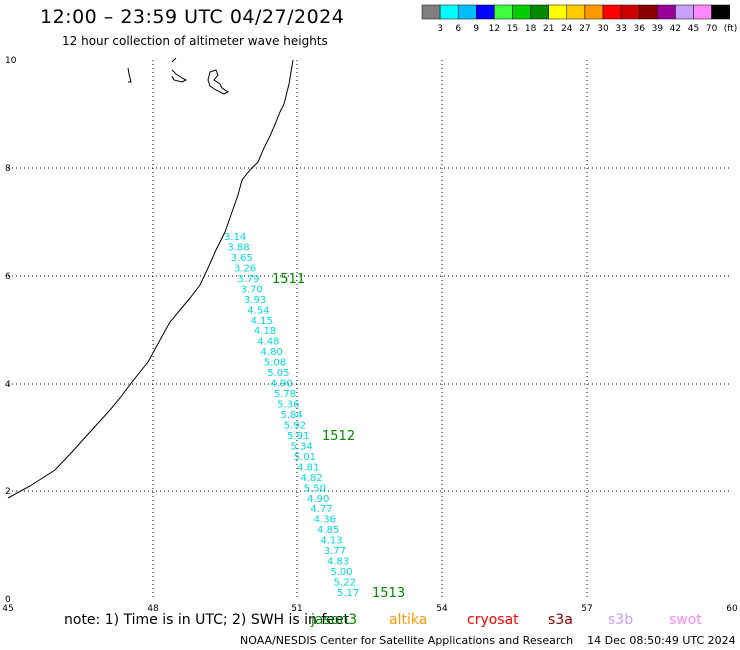  I want to click on colorbar-label: 33, so click(620, 29).